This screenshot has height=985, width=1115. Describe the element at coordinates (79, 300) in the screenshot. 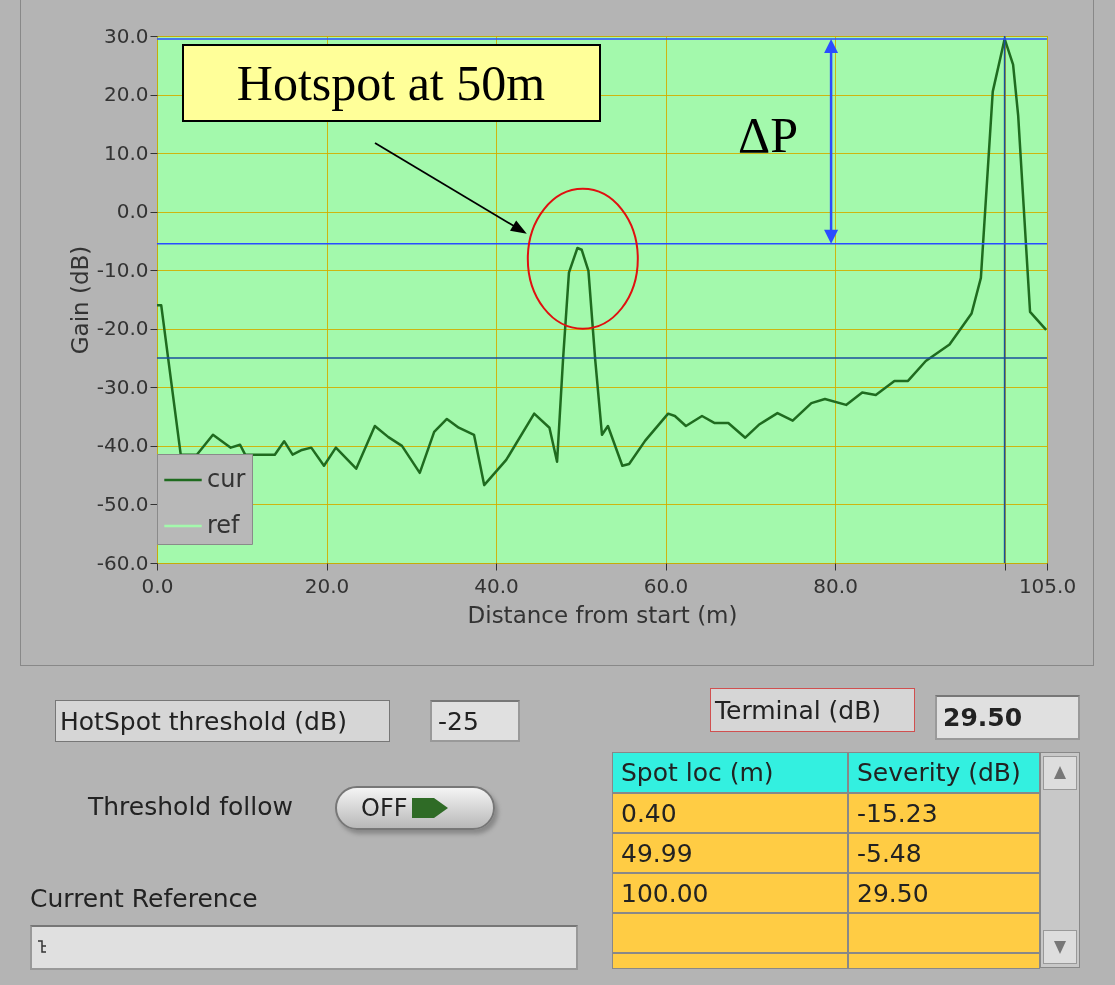

I see `y-axis-title: Gain (dB)` at that location.